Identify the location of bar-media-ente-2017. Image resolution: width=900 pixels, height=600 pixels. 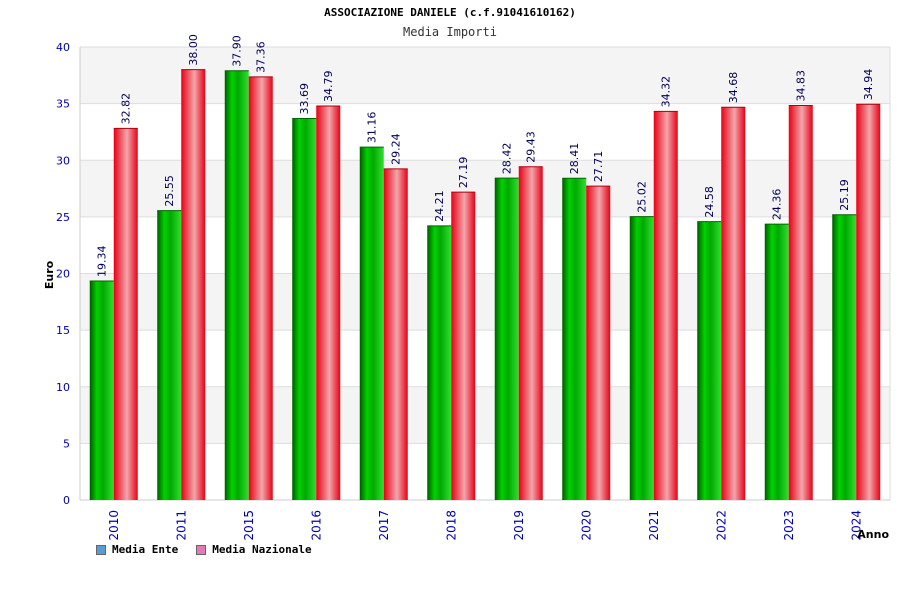
(371, 323).